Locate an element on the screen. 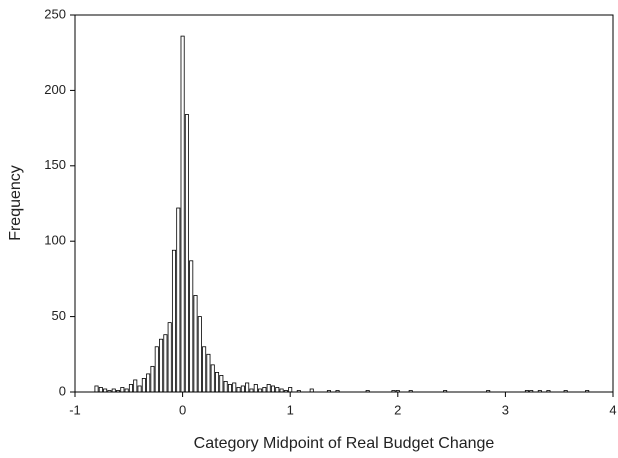  y-tick-label: 100 is located at coordinates (55, 240).